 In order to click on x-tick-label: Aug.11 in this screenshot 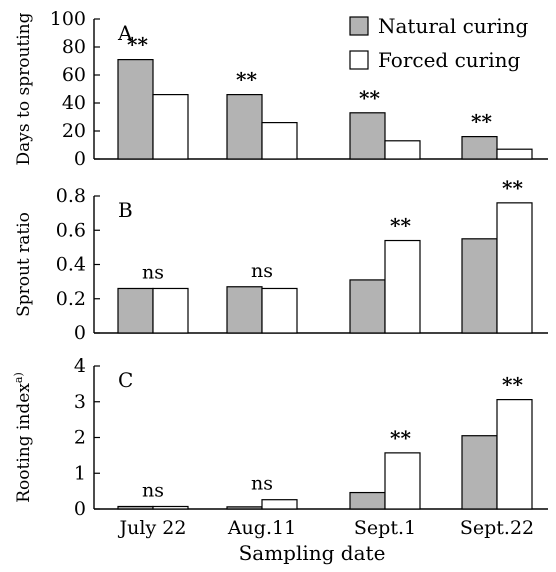, I will do `click(261, 528)`.